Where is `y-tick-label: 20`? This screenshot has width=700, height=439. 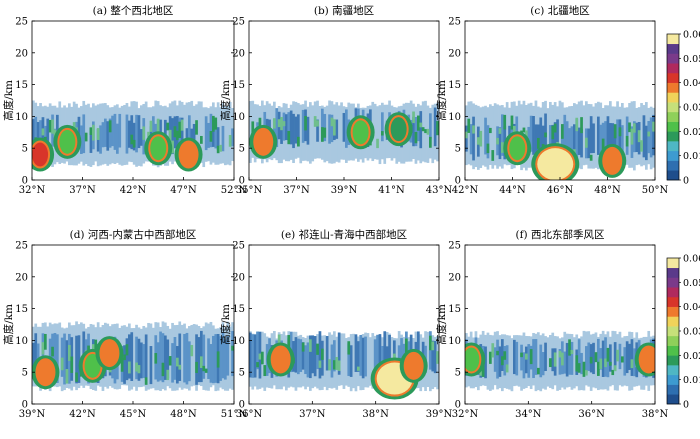
y-tick-label: 20 is located at coordinates (454, 277).